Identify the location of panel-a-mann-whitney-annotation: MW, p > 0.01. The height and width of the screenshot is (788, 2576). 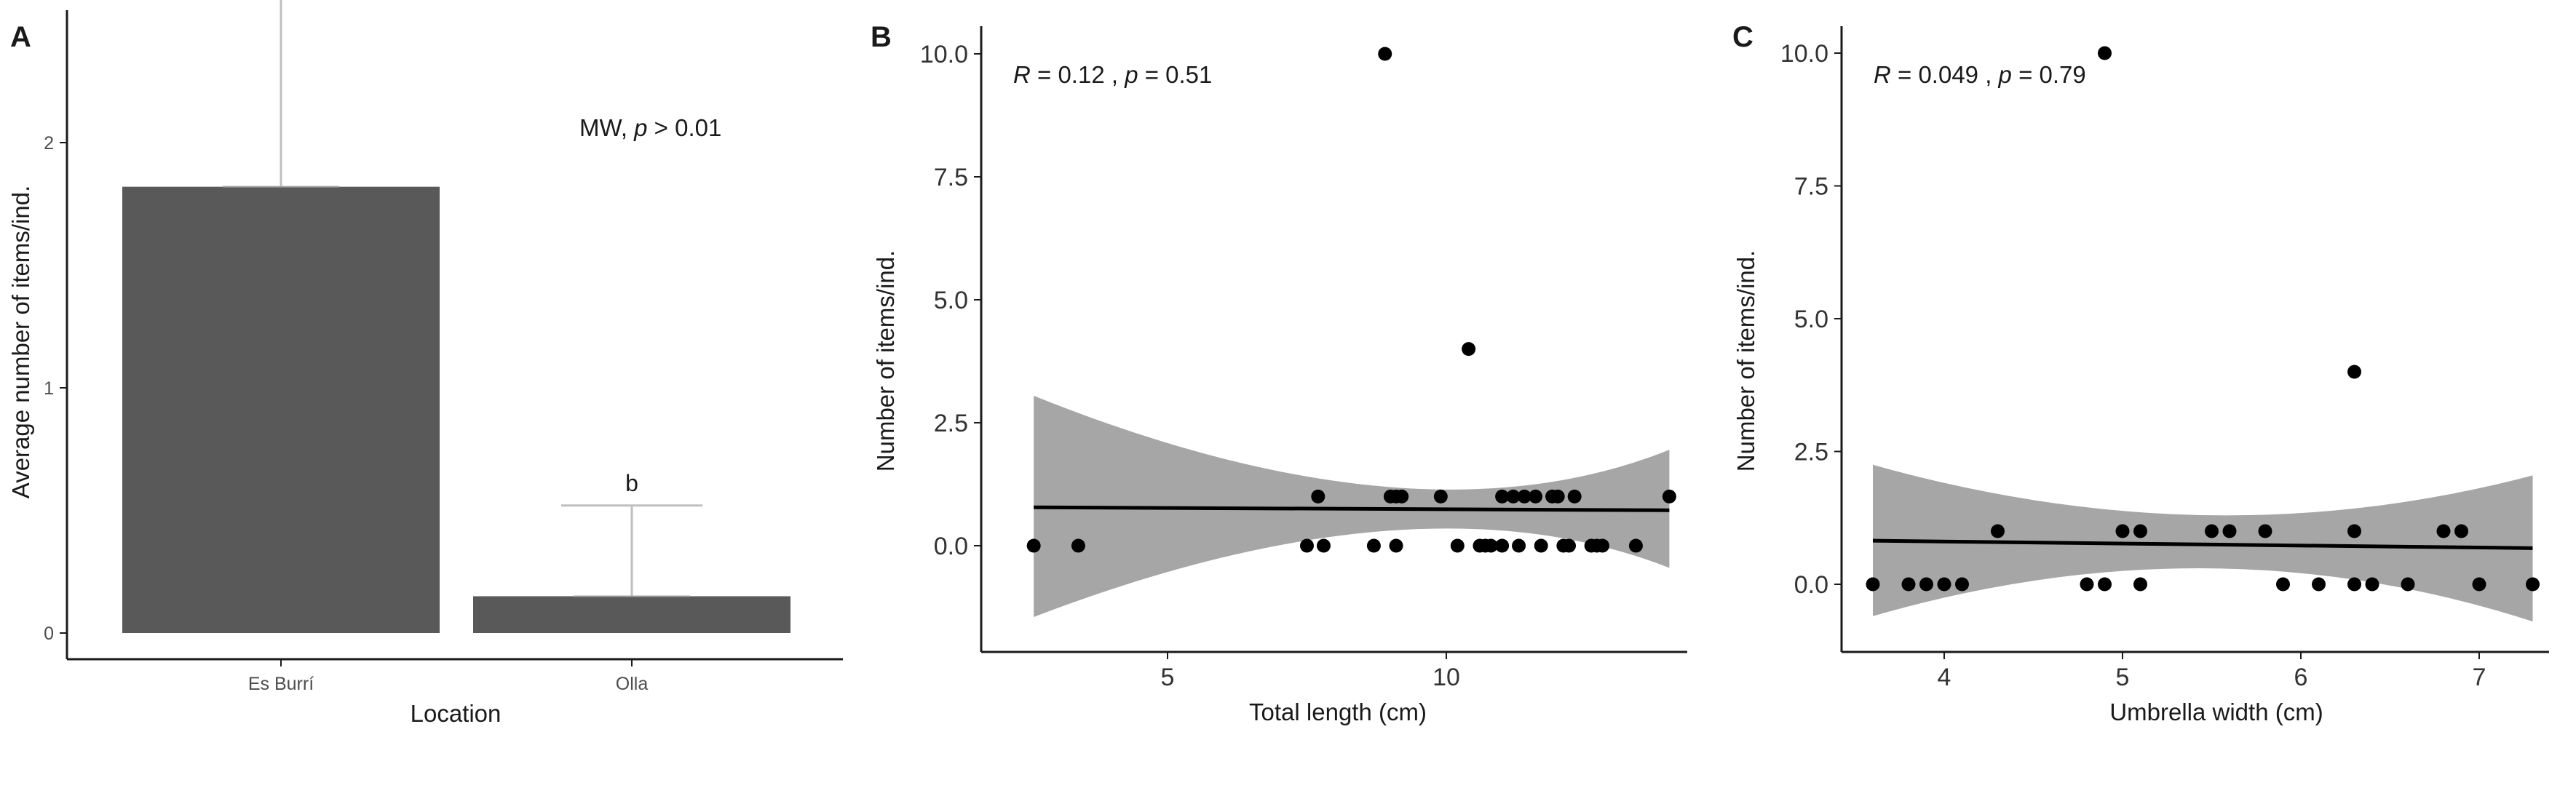
(650, 128).